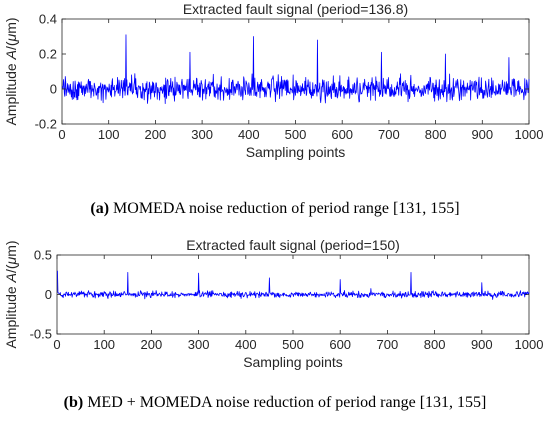 The image size is (550, 423). What do you see at coordinates (41, 334) in the screenshot?
I see `y-tick-label: -0.5` at bounding box center [41, 334].